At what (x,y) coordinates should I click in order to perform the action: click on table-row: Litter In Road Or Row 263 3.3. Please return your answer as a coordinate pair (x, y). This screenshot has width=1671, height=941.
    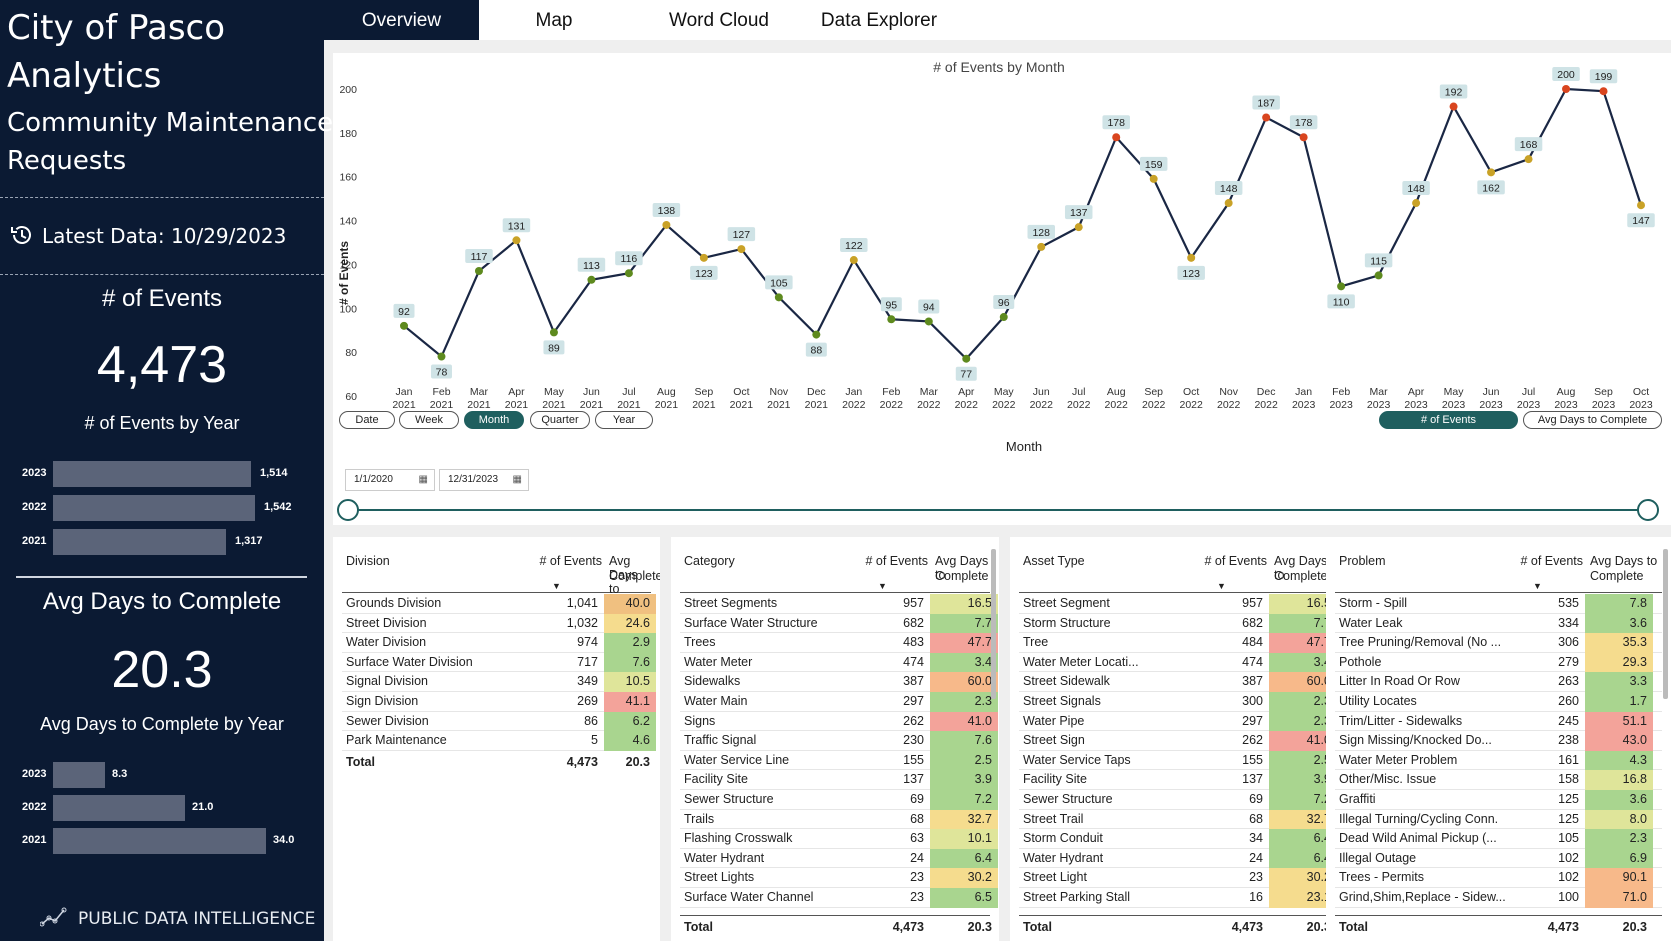
    Looking at the image, I should click on (1498, 682).